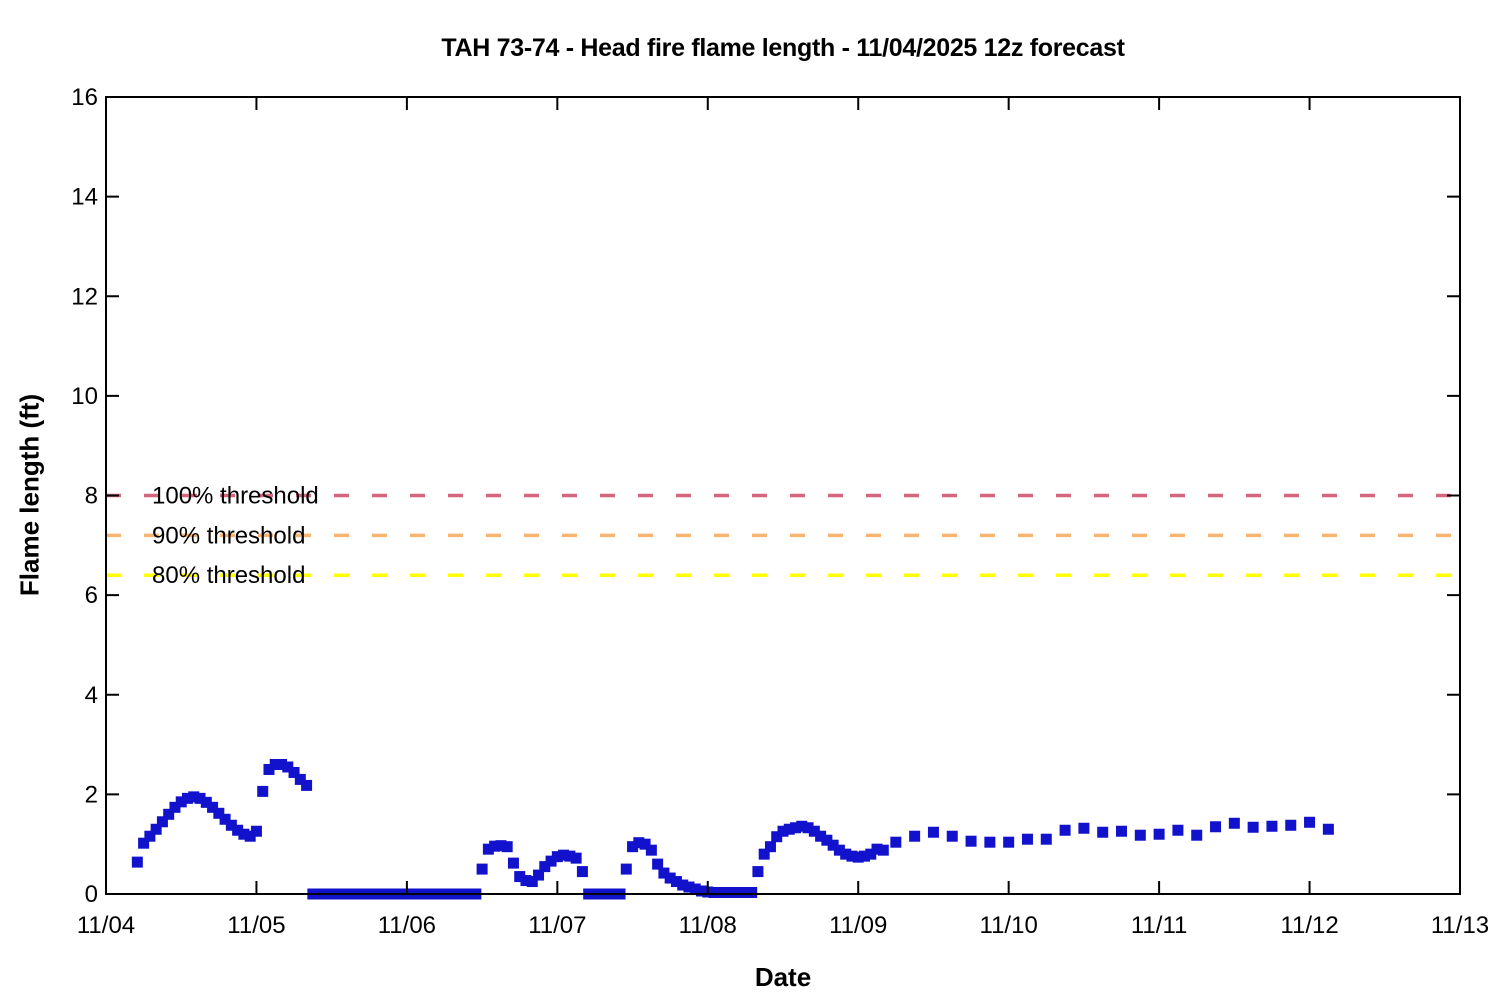 The height and width of the screenshot is (1000, 1500). Describe the element at coordinates (256, 925) in the screenshot. I see `x-tick-label: 11/05` at that location.